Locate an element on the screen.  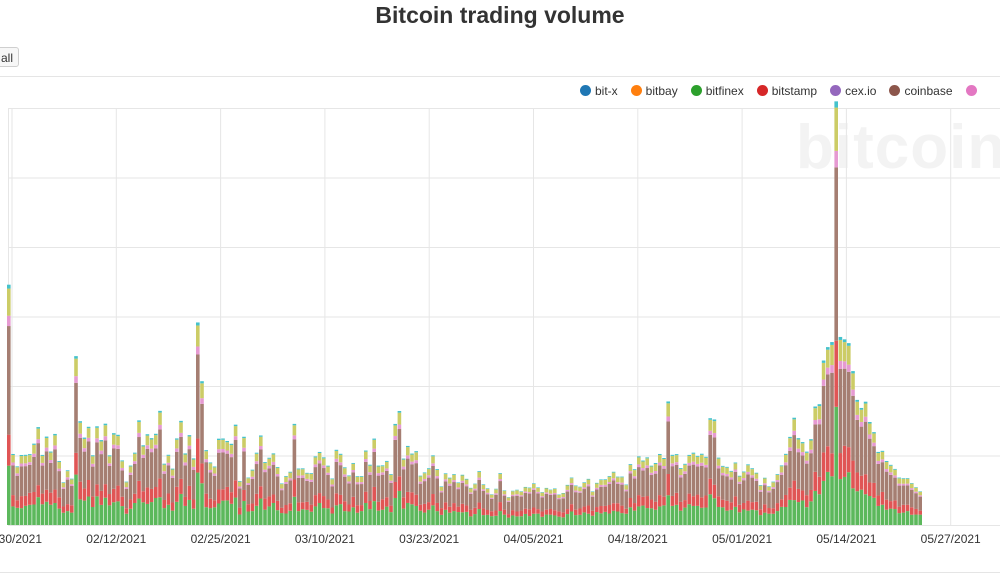
zoom-all-button: all is located at coordinates (9, 57).